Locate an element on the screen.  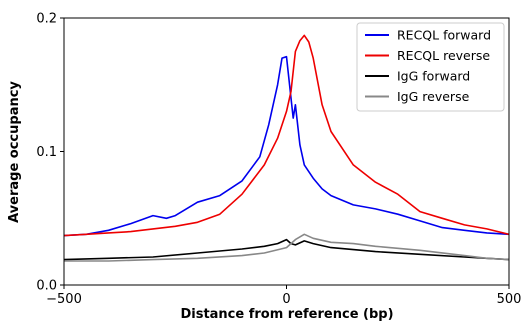
series-line-igg-forward is located at coordinates (286, 249).